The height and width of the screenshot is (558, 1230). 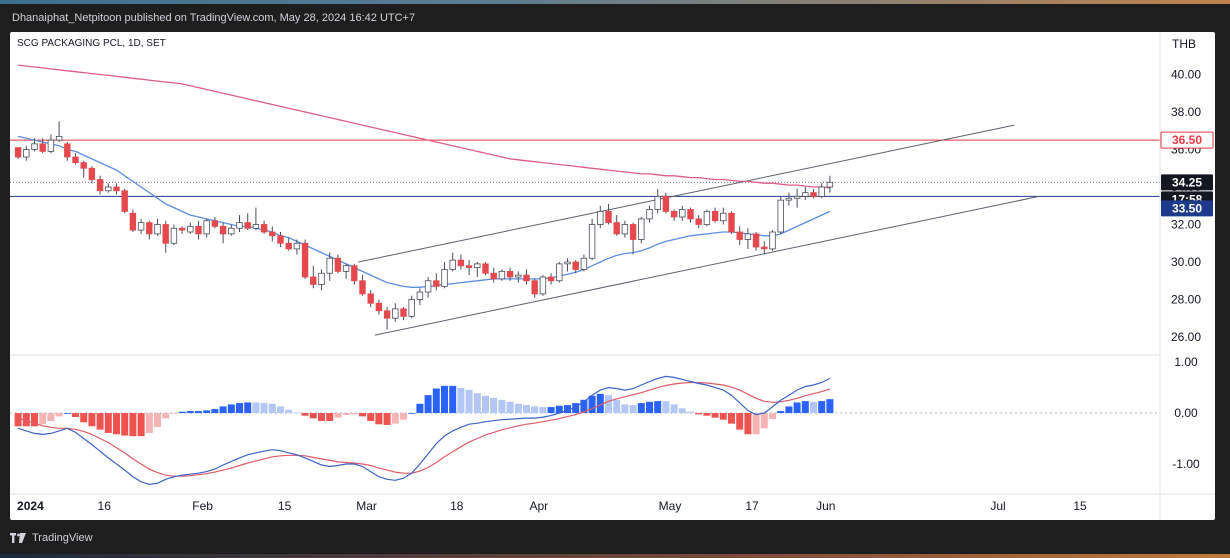 What do you see at coordinates (1184, 44) in the screenshot?
I see `currency-label: THB` at bounding box center [1184, 44].